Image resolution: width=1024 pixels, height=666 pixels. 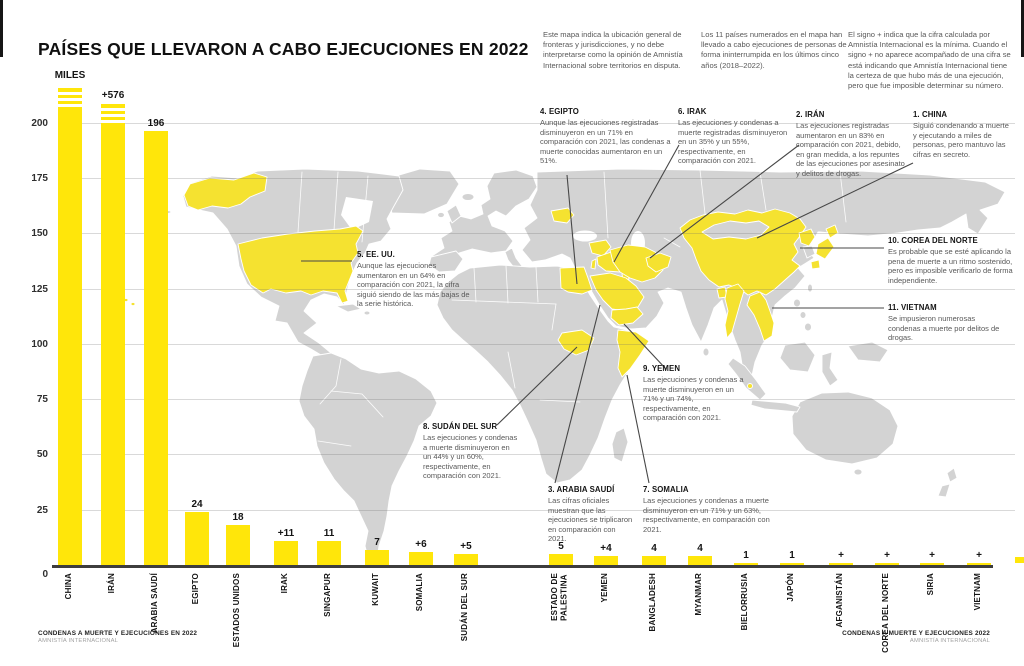 I want to click on map-new-guinea, so click(x=868, y=352).